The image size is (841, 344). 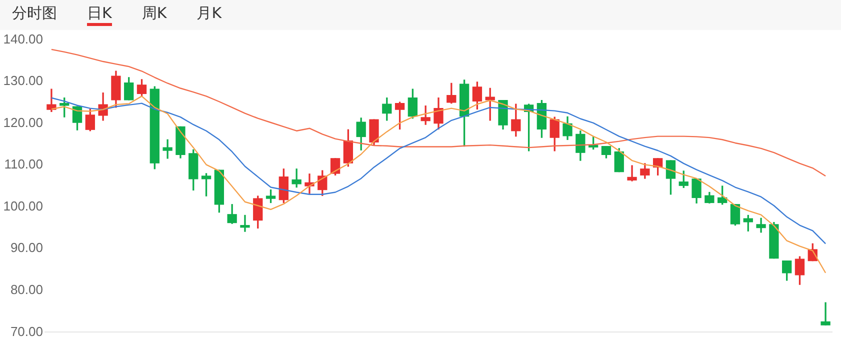 What do you see at coordinates (209, 13) in the screenshot?
I see `text: 月K` at bounding box center [209, 13].